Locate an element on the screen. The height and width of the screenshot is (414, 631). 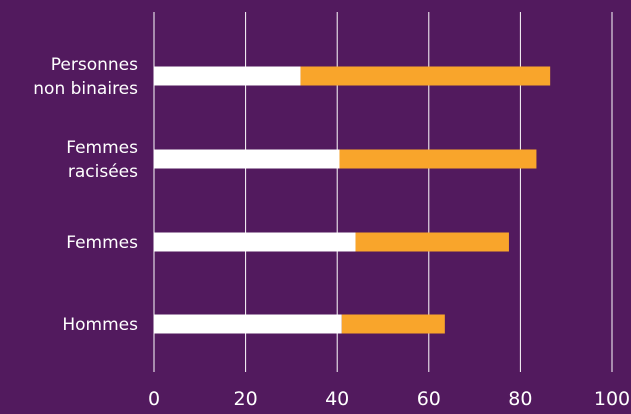
x-tick-label-100: 100 is located at coordinates (612, 399).